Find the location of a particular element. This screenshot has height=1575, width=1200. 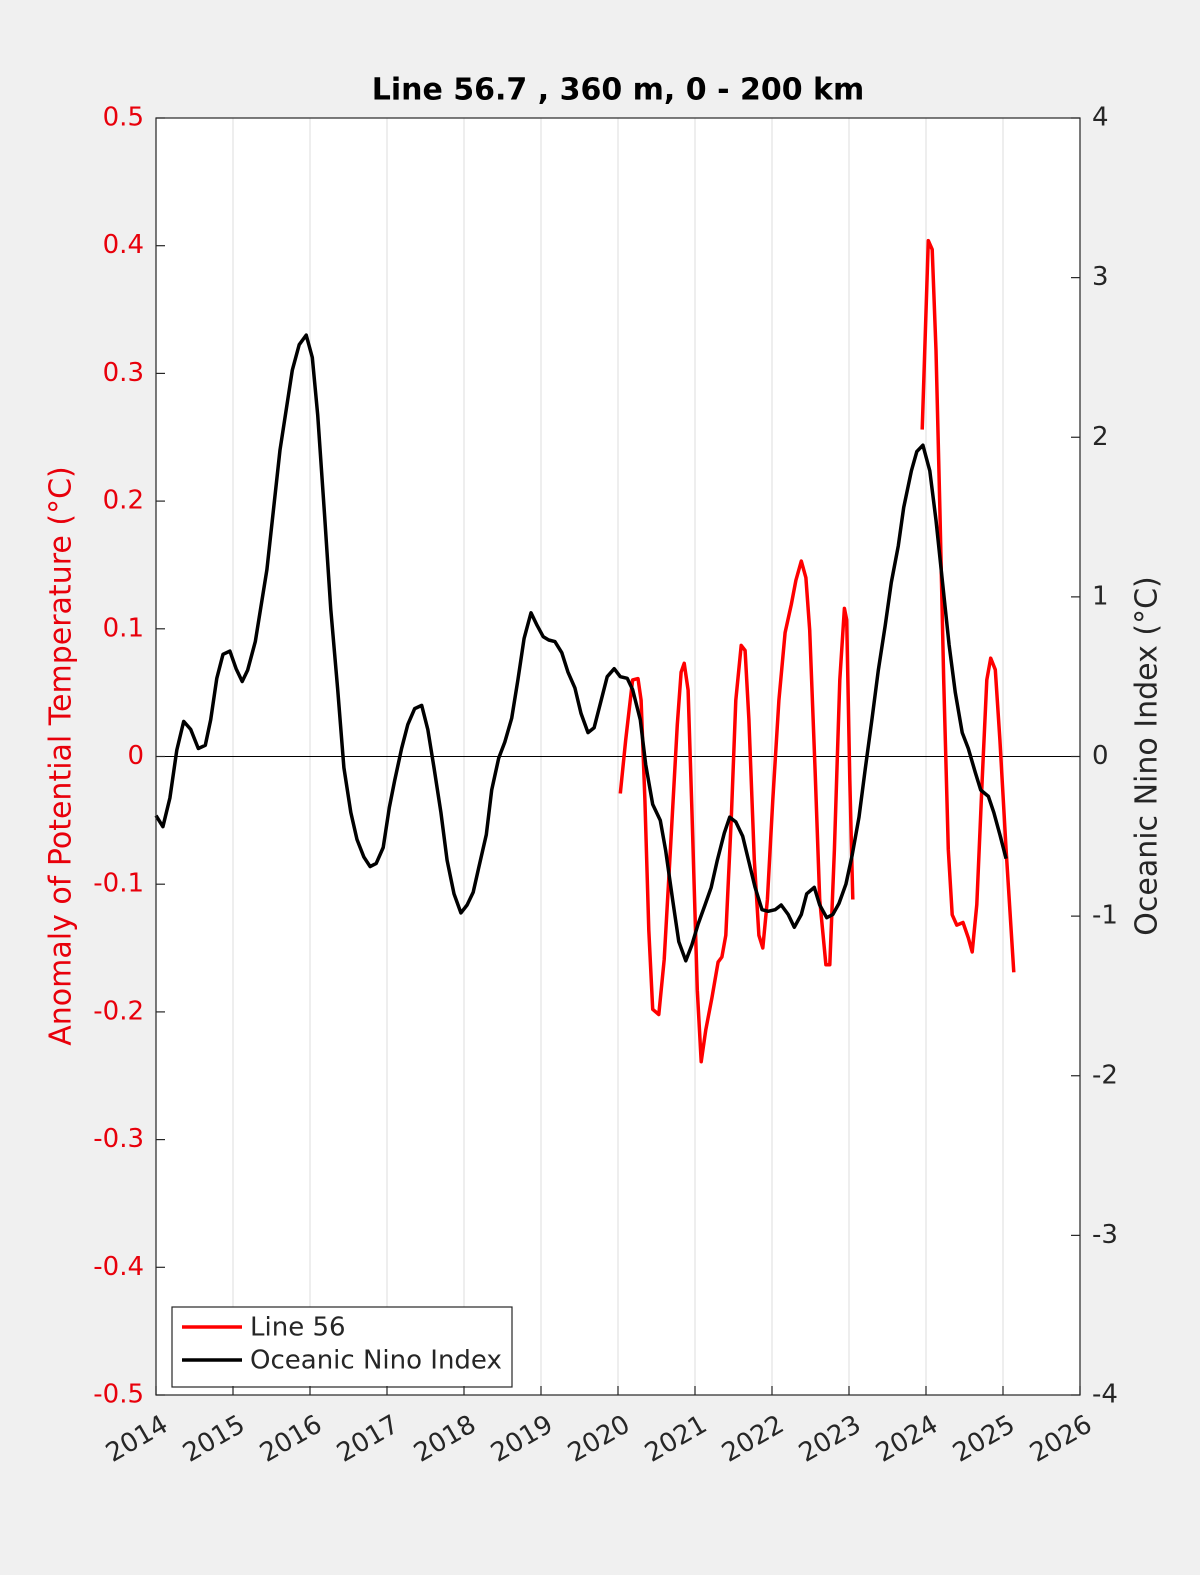

y-tick-label: 0.5 is located at coordinates (123, 118).